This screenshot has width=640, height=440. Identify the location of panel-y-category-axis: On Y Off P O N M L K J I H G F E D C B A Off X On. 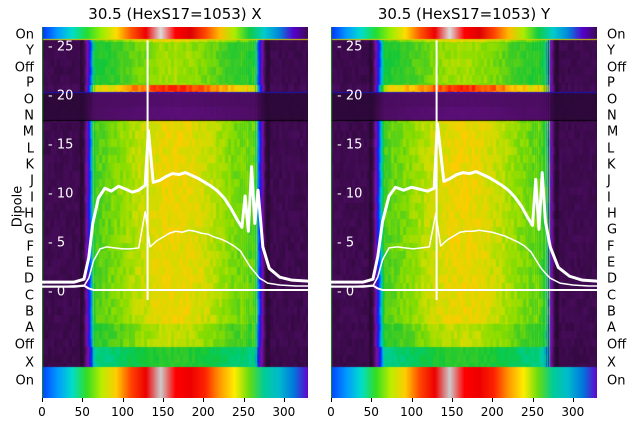
(620, 212).